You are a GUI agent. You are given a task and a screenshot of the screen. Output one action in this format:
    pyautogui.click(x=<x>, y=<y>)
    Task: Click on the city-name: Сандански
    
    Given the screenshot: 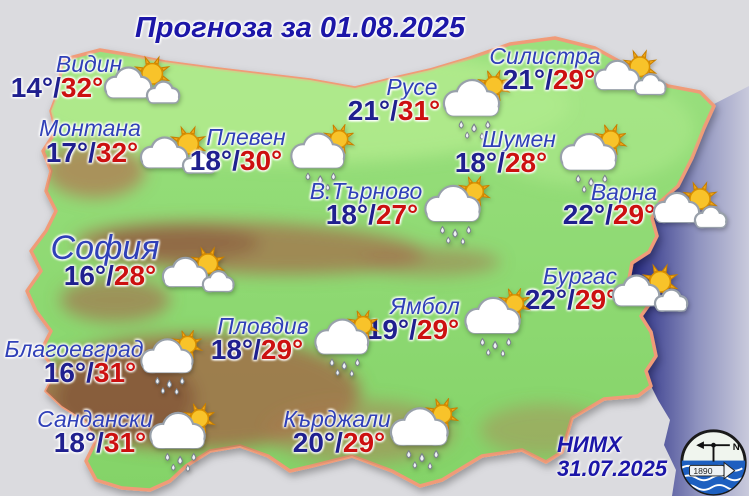 What is the action you would take?
    pyautogui.click(x=95, y=419)
    